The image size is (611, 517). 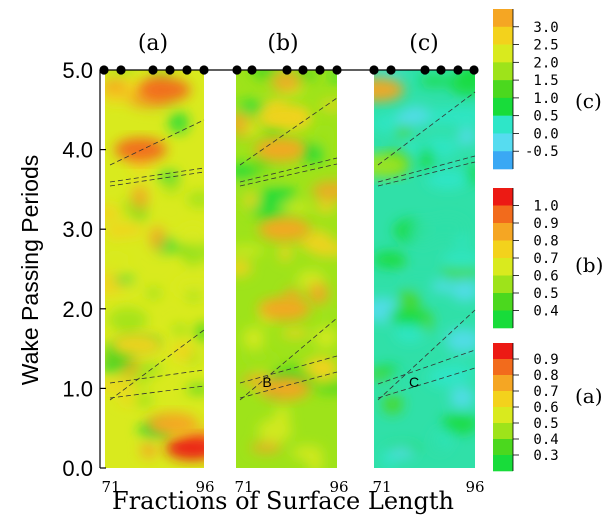 What do you see at coordinates (110, 487) in the screenshot?
I see `x-tick-a-71: 71` at bounding box center [110, 487].